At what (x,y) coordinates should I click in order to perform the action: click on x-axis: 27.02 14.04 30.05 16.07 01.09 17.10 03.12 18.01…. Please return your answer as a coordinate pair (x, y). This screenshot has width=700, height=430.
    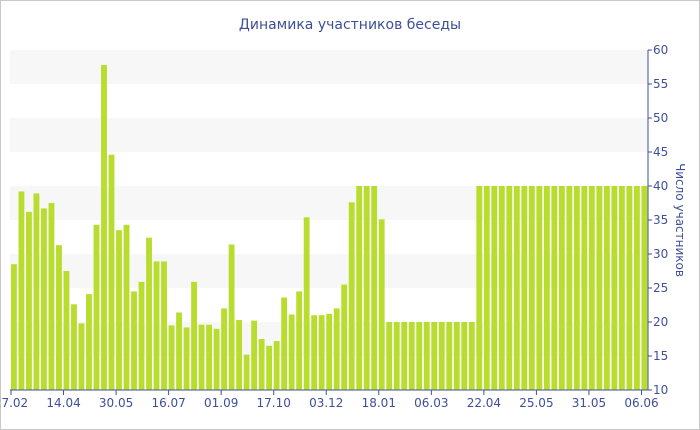
    Looking at the image, I should click on (329, 399).